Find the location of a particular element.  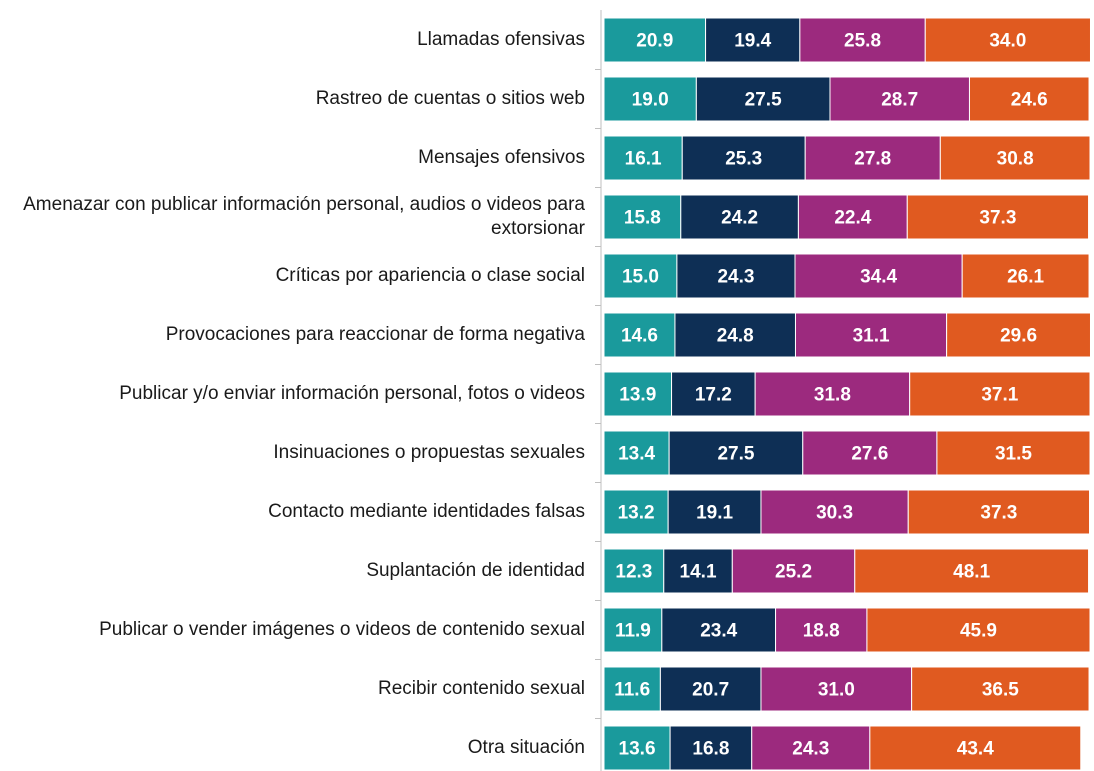

category-label: Recibir contenido sexual is located at coordinates (481, 688).